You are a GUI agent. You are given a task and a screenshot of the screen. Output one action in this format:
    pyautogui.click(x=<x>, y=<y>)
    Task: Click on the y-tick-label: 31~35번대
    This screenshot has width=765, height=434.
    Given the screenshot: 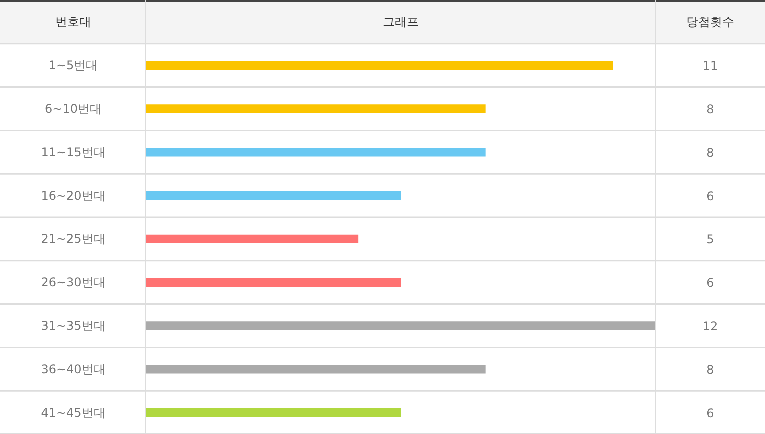 What is the action you would take?
    pyautogui.click(x=73, y=326)
    